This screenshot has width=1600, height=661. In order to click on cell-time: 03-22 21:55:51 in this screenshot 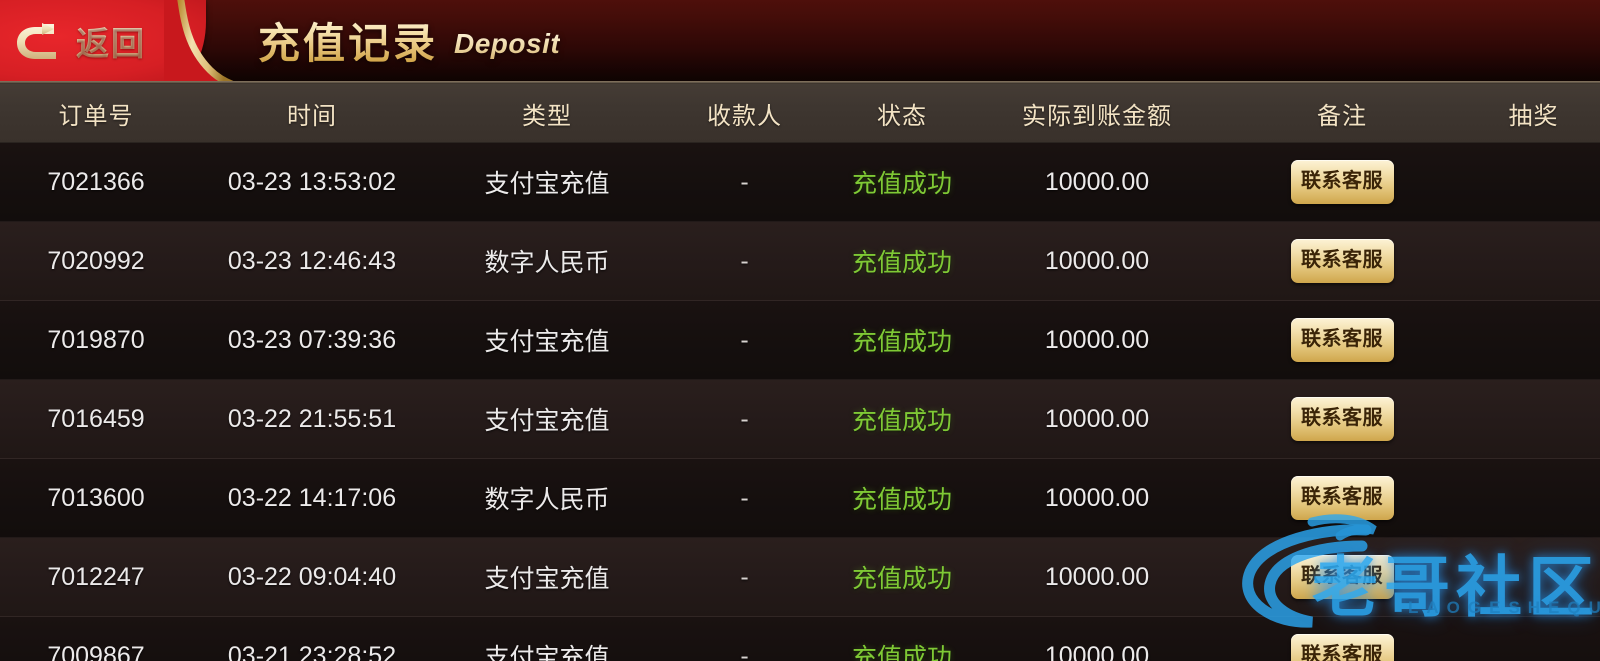, I will do `click(312, 418)`.